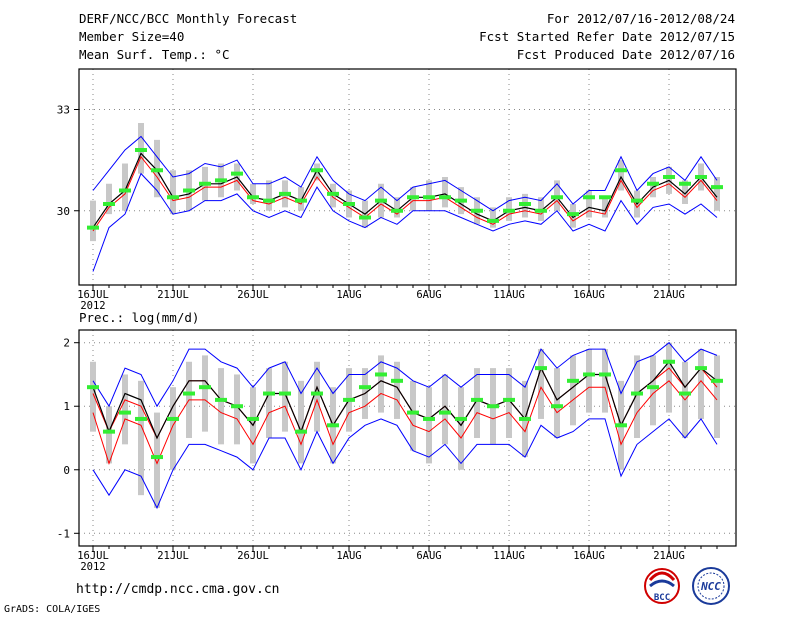 This screenshot has width=800, height=618. I want to click on y-tick-label: 1, so click(66, 406).